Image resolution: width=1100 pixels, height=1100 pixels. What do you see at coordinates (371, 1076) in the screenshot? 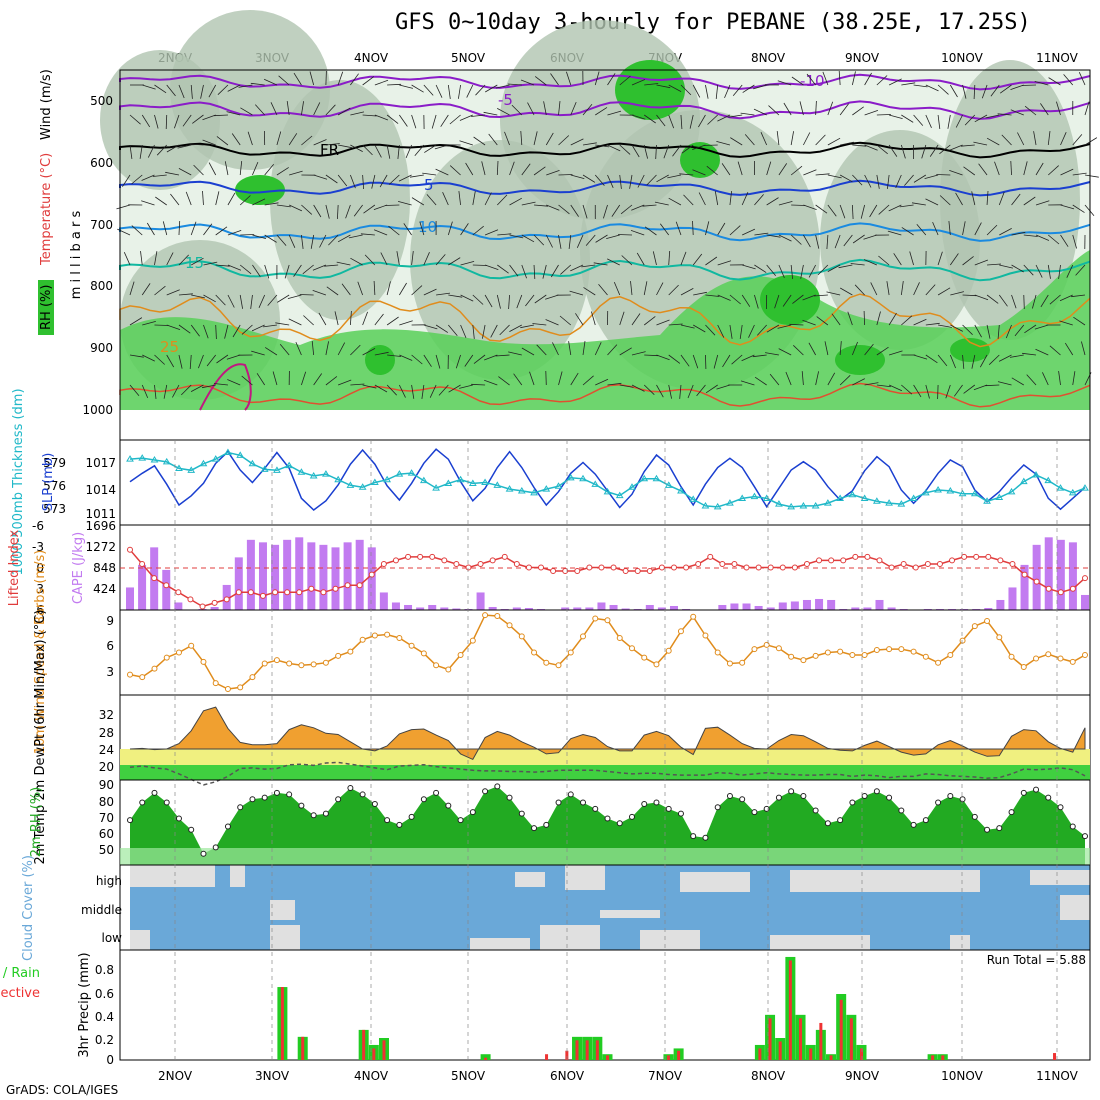
I see `date-label: 4NOV` at bounding box center [371, 1076].